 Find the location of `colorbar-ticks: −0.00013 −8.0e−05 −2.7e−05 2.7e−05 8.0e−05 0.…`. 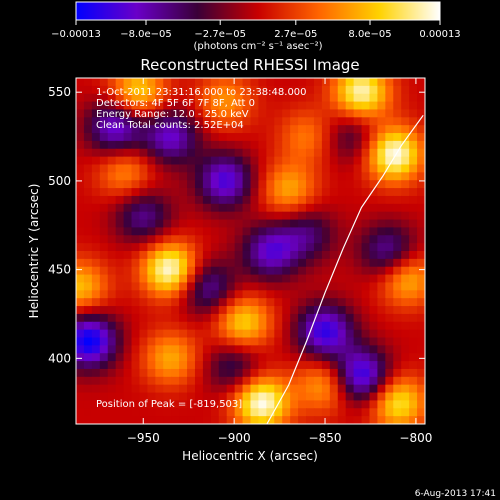

colorbar-ticks: −0.00013 −8.0e−05 −2.7e−05 2.7e−05 8.0e−05 0.… is located at coordinates (256, 30).